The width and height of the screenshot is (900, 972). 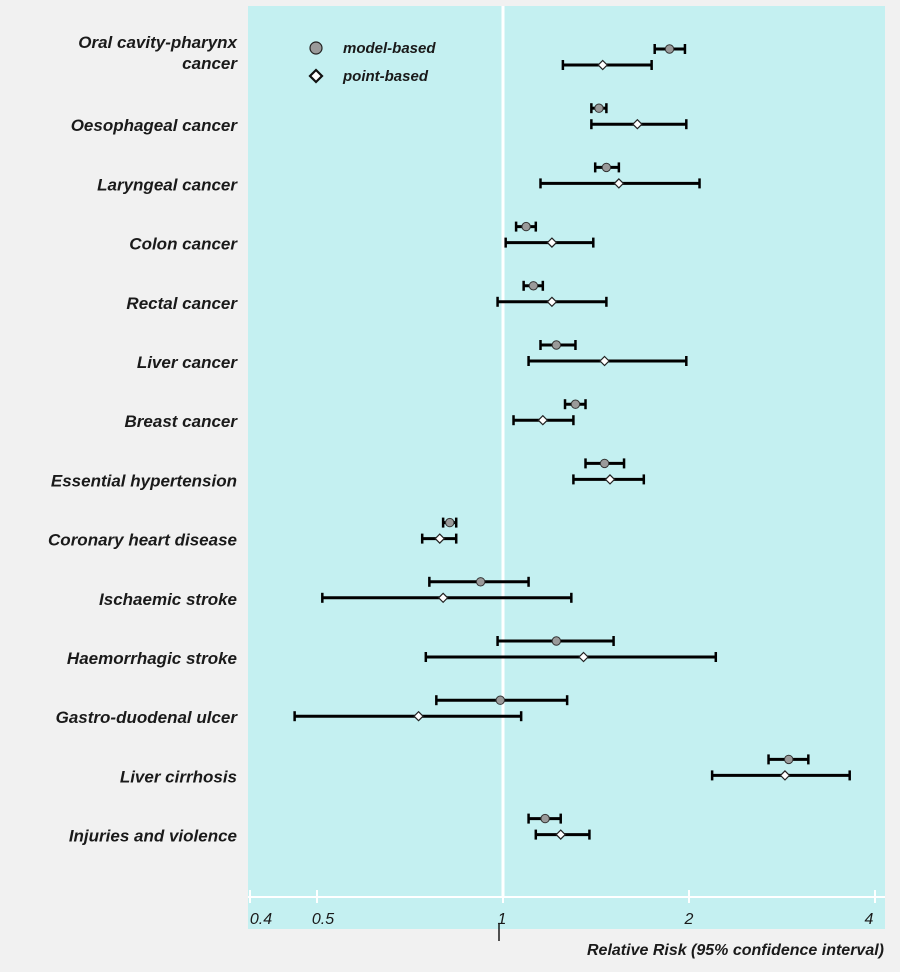 What do you see at coordinates (869, 919) in the screenshot?
I see `x-tick-label: 4` at bounding box center [869, 919].